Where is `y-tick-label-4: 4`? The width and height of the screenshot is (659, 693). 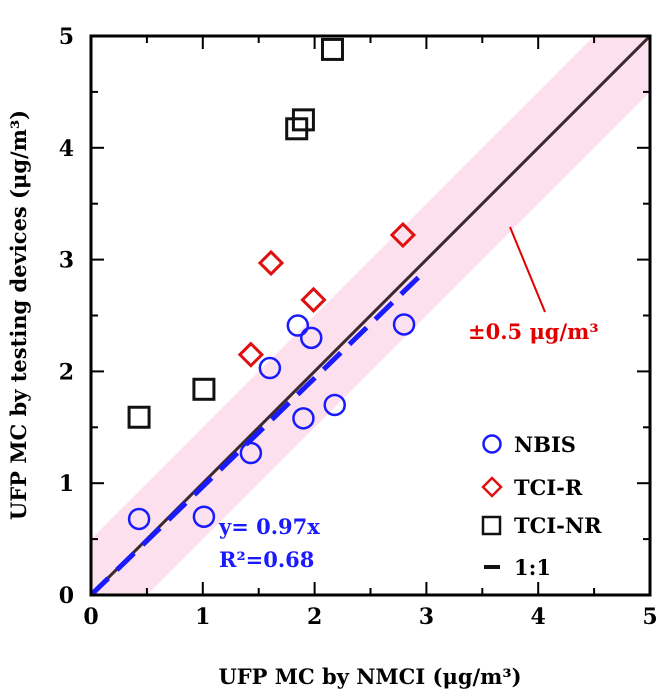
y-tick-label-4: 4 is located at coordinates (66, 149).